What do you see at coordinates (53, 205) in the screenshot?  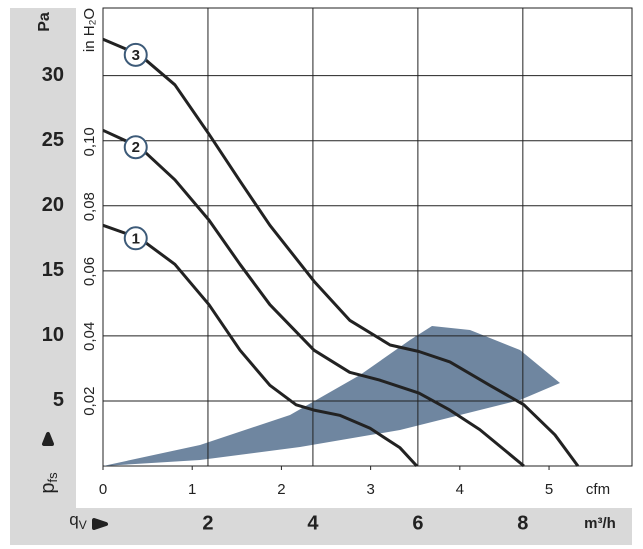 I see `y-tick-label: 20` at bounding box center [53, 205].